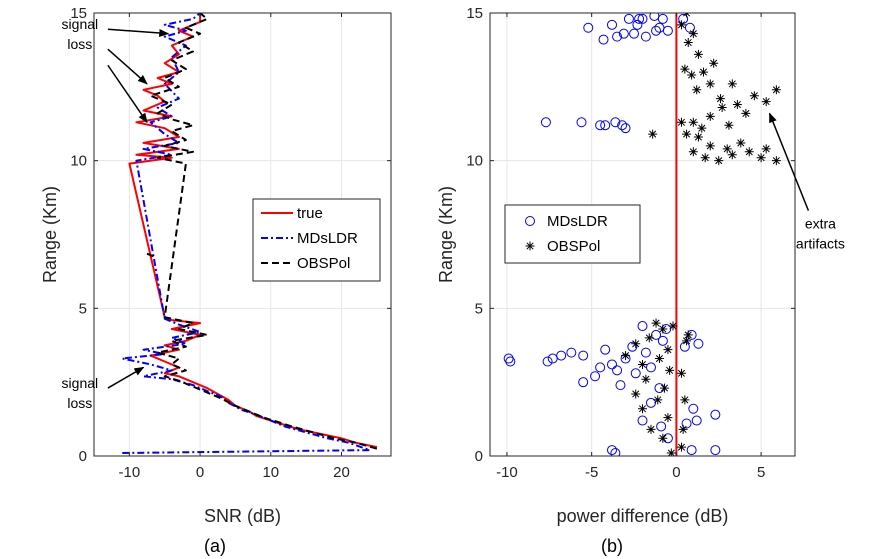 Image resolution: width=875 pixels, height=559 pixels. Describe the element at coordinates (310, 213) in the screenshot. I see `legend-label: true` at that location.